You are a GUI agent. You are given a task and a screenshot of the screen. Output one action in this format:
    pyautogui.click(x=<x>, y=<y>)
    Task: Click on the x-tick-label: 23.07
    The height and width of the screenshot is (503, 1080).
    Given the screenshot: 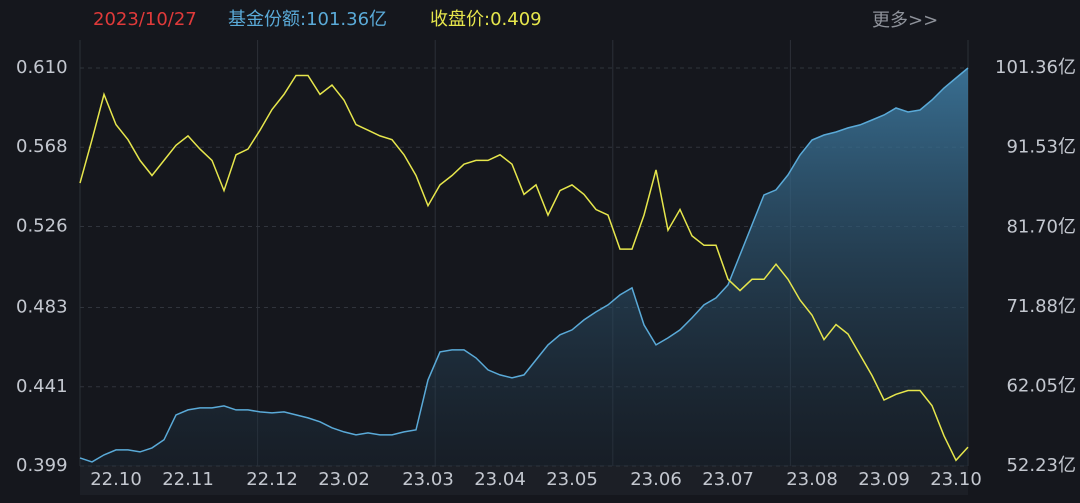 What is the action you would take?
    pyautogui.click(x=728, y=479)
    